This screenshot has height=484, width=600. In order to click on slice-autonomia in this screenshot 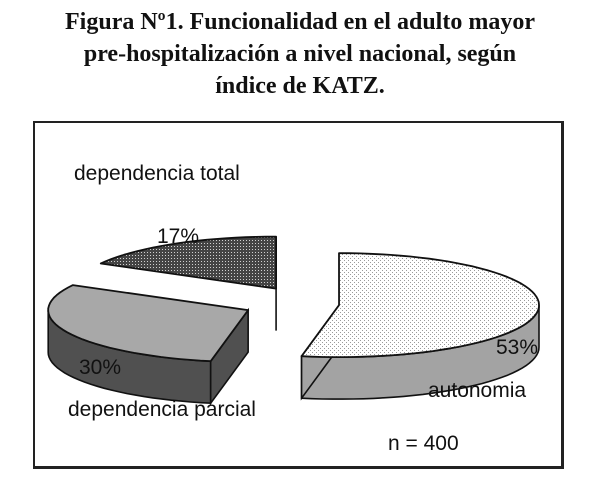, I will do `click(420, 326)`.